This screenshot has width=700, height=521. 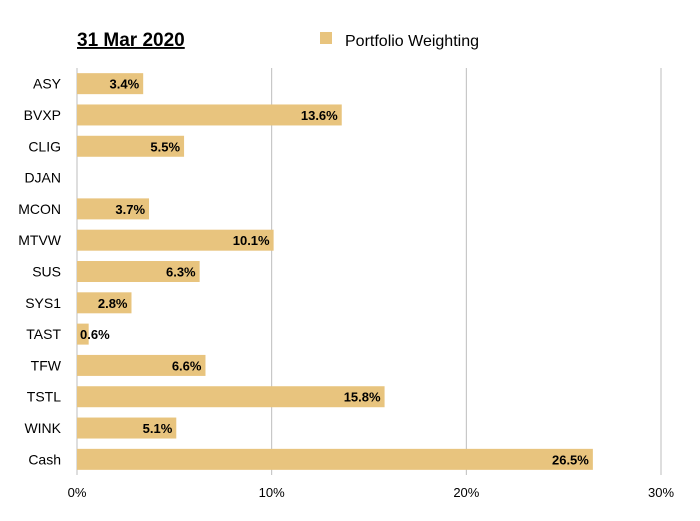 I want to click on x-tick-label: 10%, so click(x=272, y=492).